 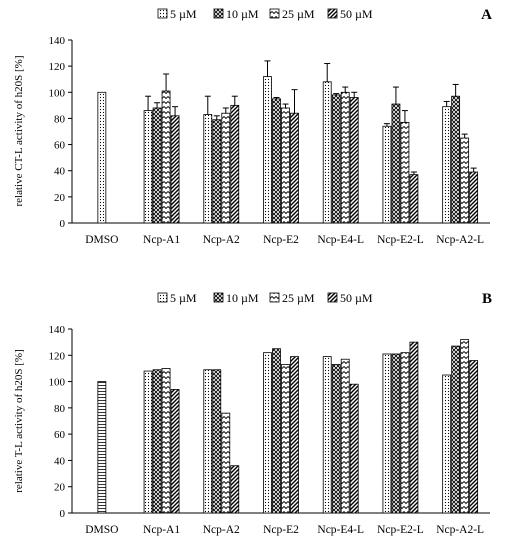 I want to click on bar-Ncp-A2-L-50 µM, so click(x=474, y=197).